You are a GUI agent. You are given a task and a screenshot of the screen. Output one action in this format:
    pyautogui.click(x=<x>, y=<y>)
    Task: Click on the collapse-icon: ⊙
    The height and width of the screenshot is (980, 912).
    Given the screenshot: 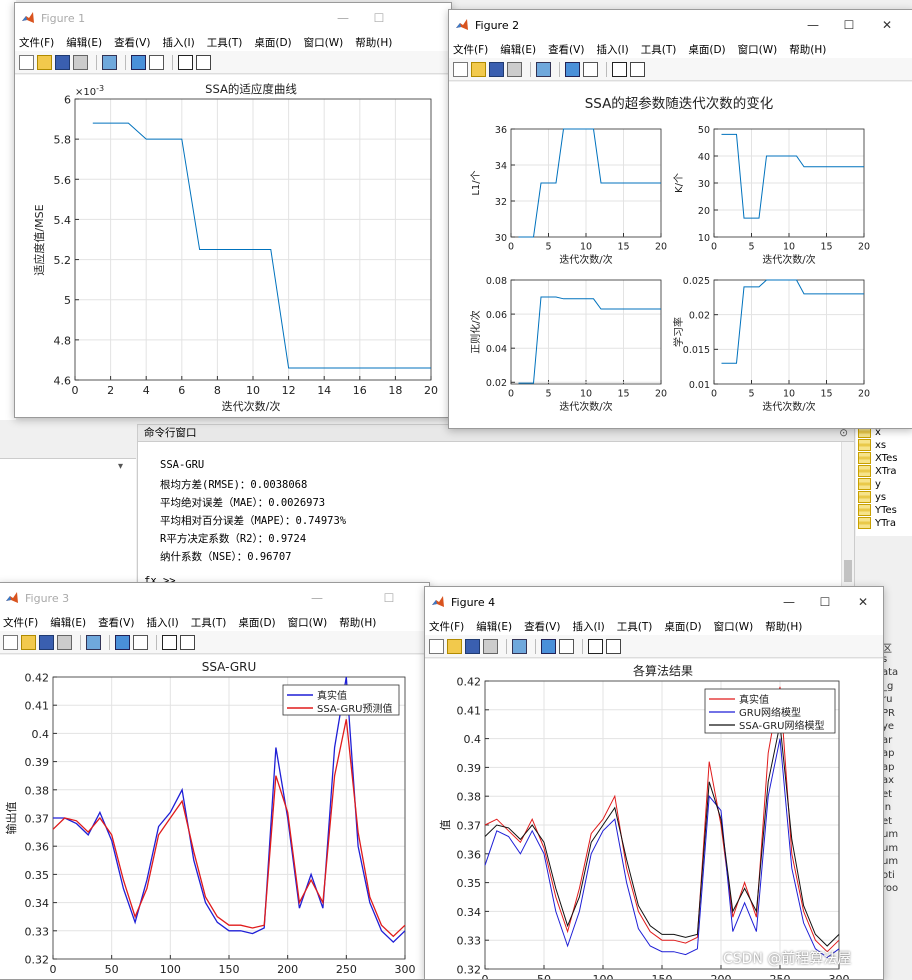 What is the action you would take?
    pyautogui.click(x=843, y=433)
    